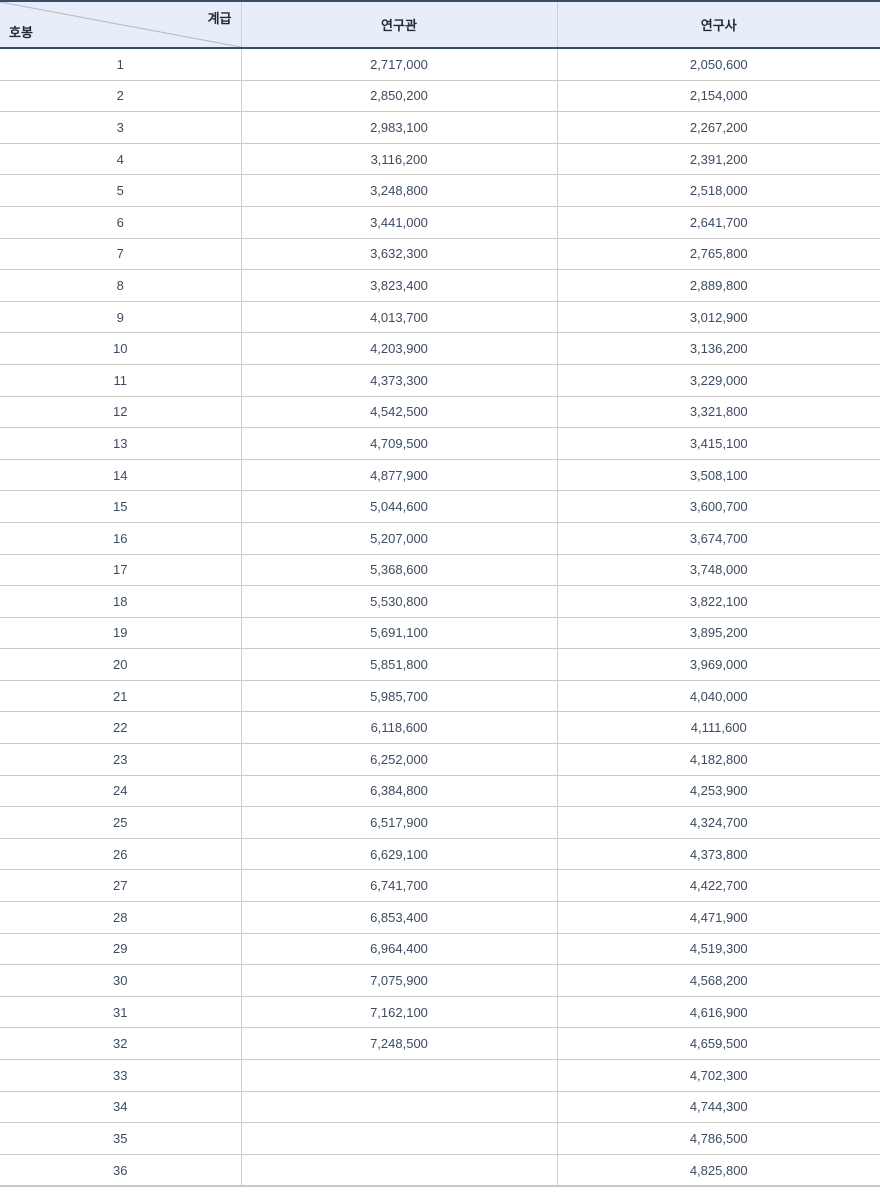  Describe the element at coordinates (718, 25) in the screenshot. I see `column-header-yeongusa: 연구사` at that location.